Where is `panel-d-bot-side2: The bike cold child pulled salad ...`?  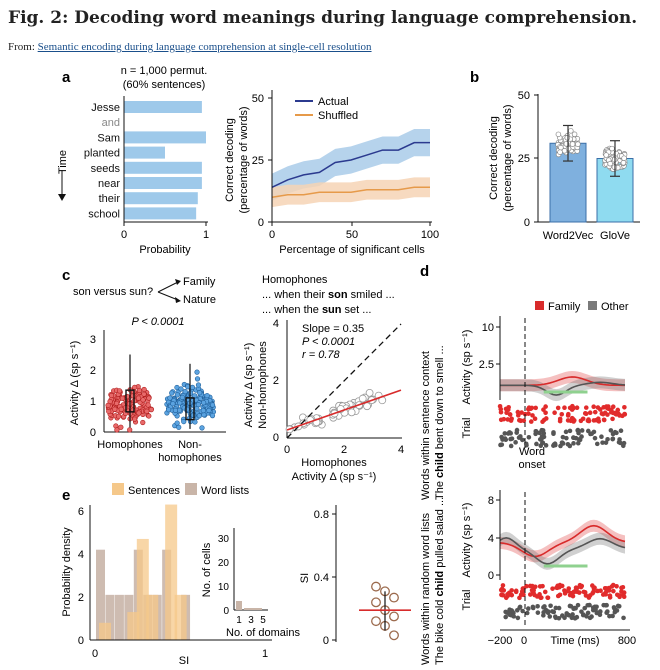
panel-d-bot-side2: The bike cold child pulled salad ... is located at coordinates (440, 581).